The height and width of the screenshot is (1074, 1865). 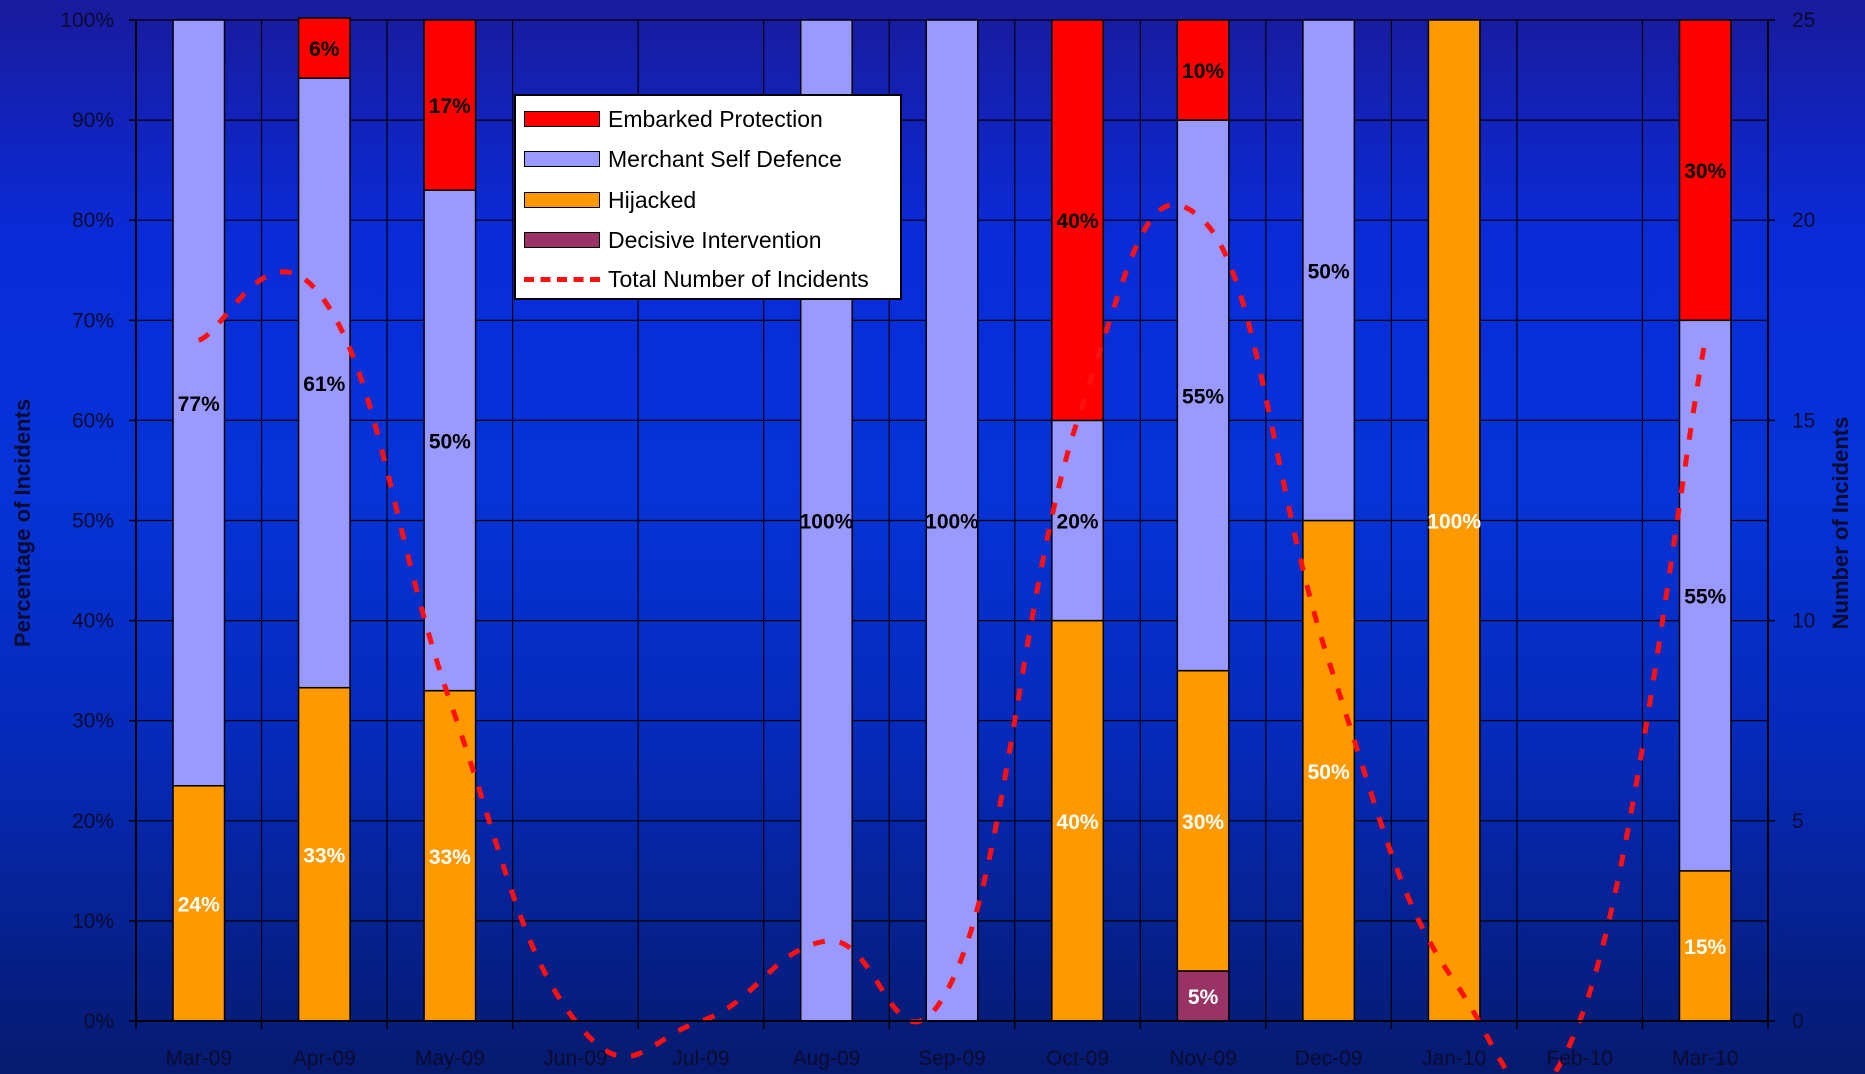 I want to click on legend-item-merchant-self-defence: Merchant Self Defence, so click(x=683, y=159).